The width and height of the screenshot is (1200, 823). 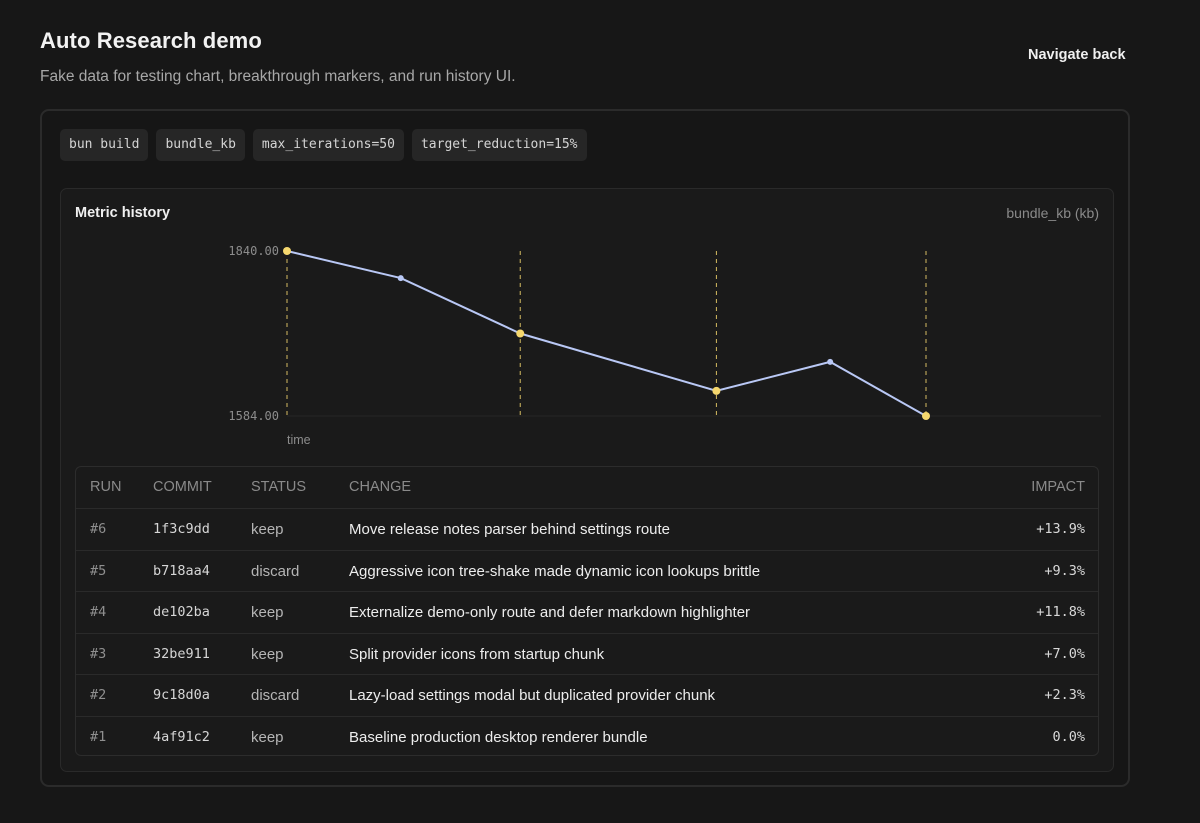 I want to click on run-number: #3, so click(x=98, y=653).